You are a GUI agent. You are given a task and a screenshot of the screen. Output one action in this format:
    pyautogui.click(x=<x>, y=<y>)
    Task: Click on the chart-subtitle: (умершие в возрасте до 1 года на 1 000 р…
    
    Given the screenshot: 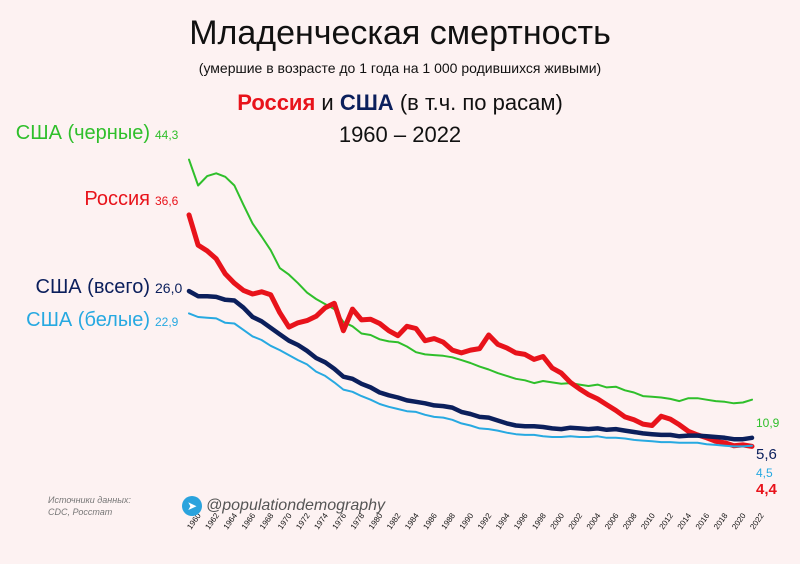 What is the action you would take?
    pyautogui.click(x=400, y=68)
    